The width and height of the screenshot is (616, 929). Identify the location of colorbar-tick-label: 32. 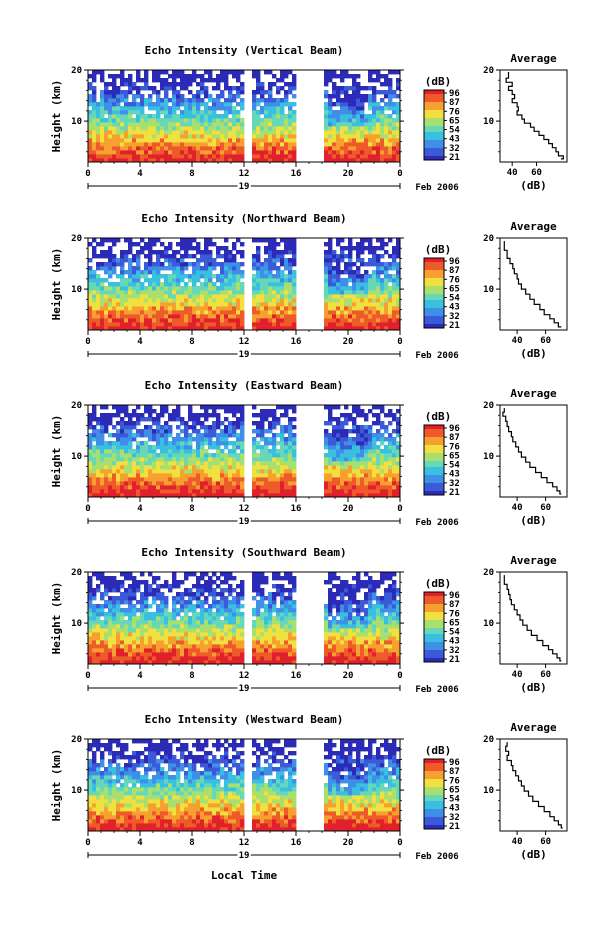
(454, 317).